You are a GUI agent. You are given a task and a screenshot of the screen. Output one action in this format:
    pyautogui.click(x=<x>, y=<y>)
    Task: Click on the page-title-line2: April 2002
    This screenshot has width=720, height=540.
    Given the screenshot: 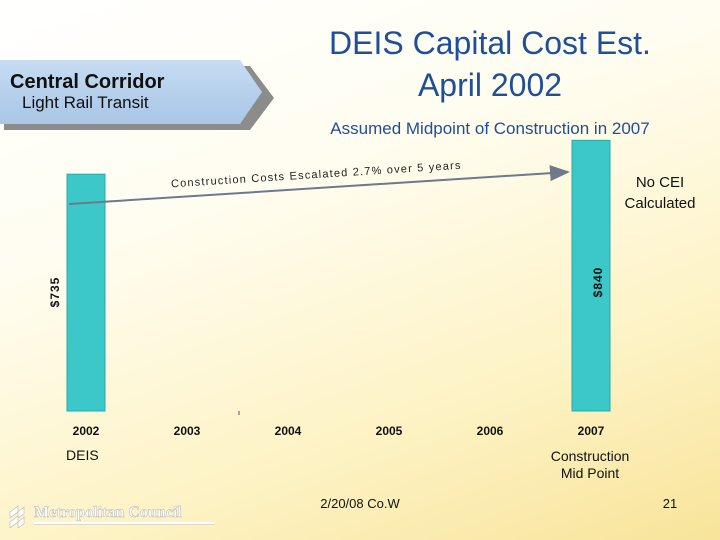 What is the action you would take?
    pyautogui.click(x=490, y=85)
    